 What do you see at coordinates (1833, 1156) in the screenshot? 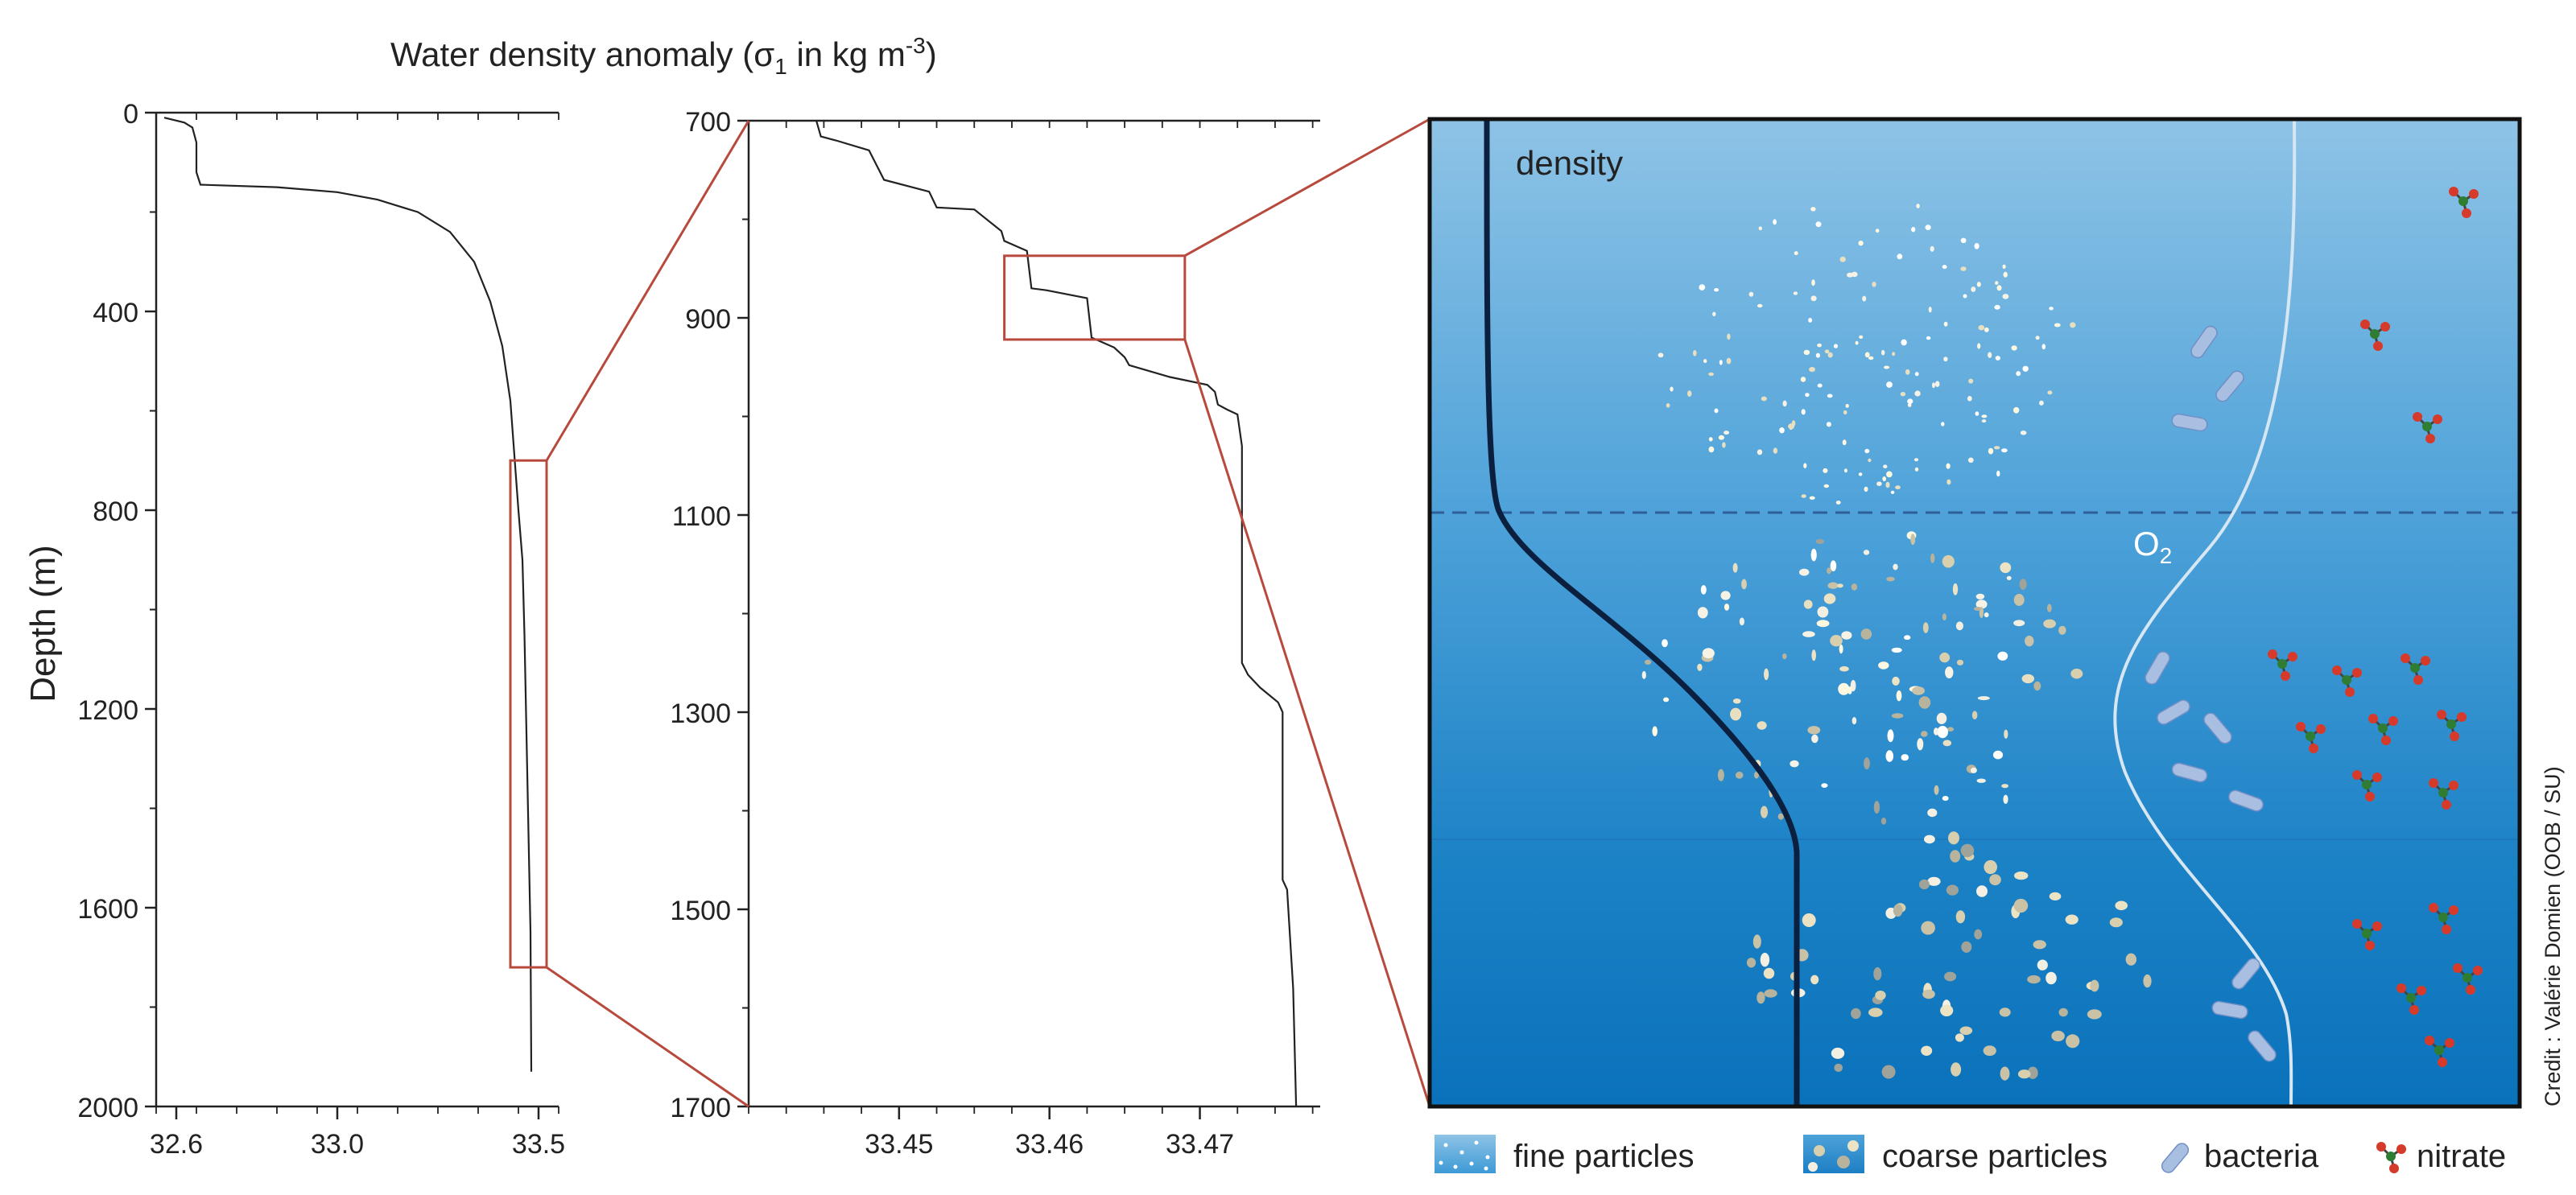
I see `coarse-particles-dots` at bounding box center [1833, 1156].